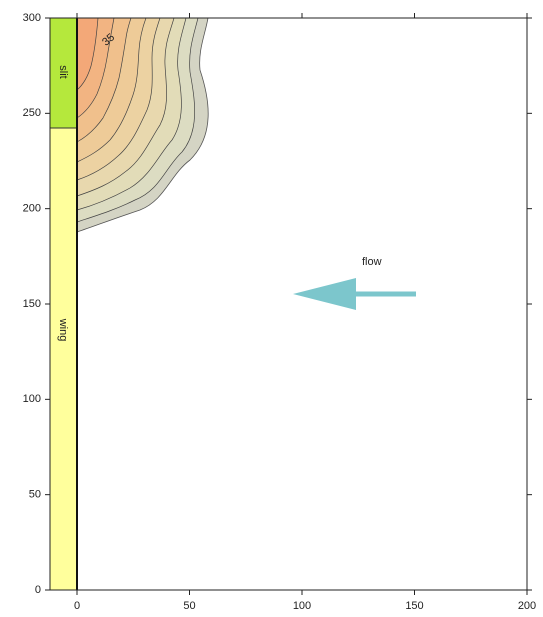 Image resolution: width=543 pixels, height=617 pixels. I want to click on flow-label: flow, so click(372, 262).